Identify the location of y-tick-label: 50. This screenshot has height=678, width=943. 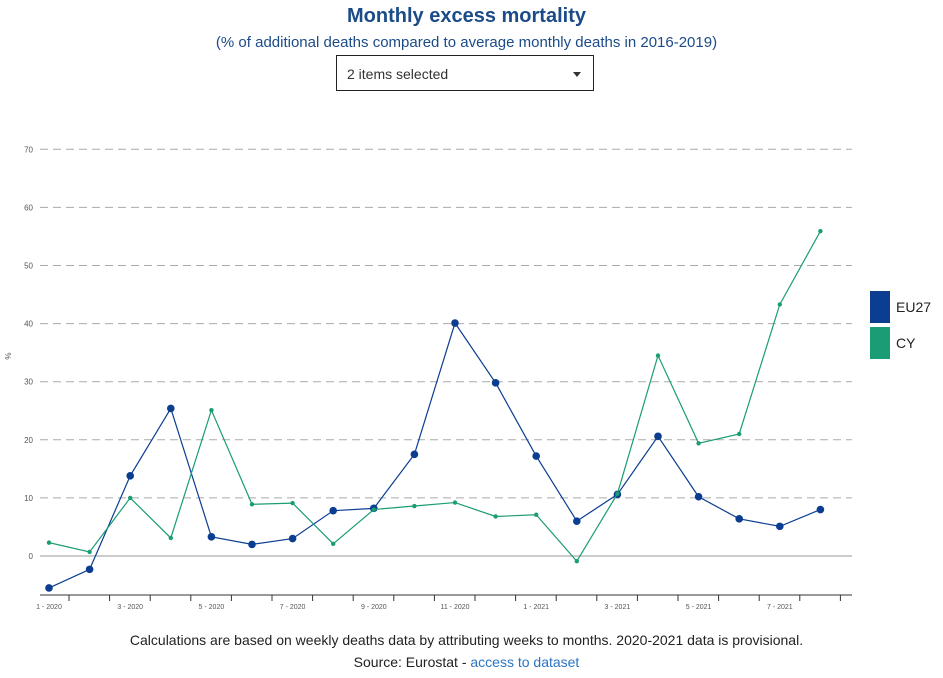
(28, 266).